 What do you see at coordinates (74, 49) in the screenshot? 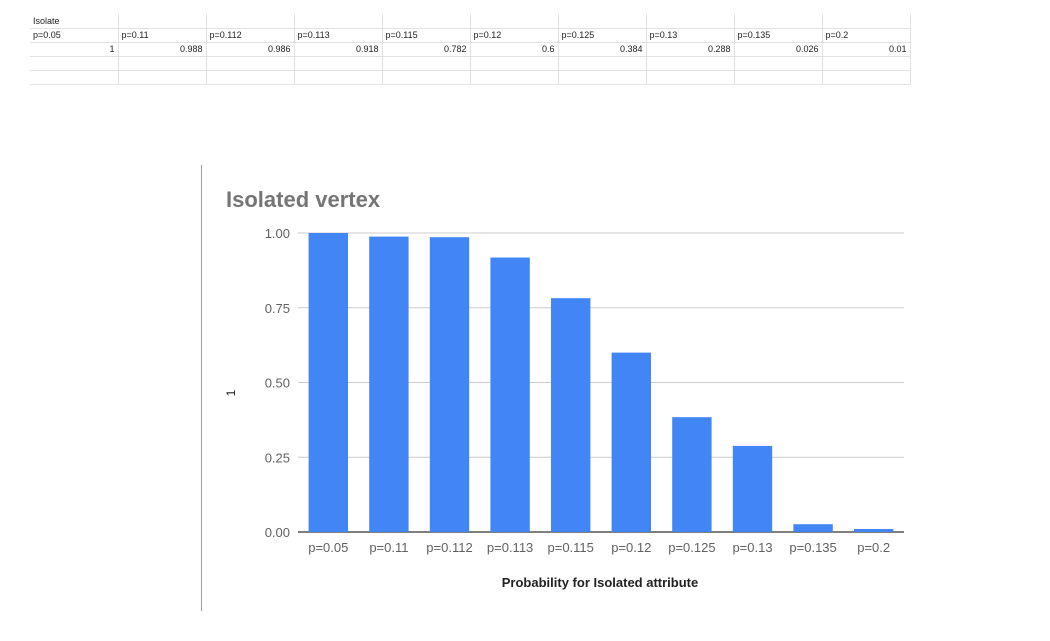
I see `sheet-cell: 1` at bounding box center [74, 49].